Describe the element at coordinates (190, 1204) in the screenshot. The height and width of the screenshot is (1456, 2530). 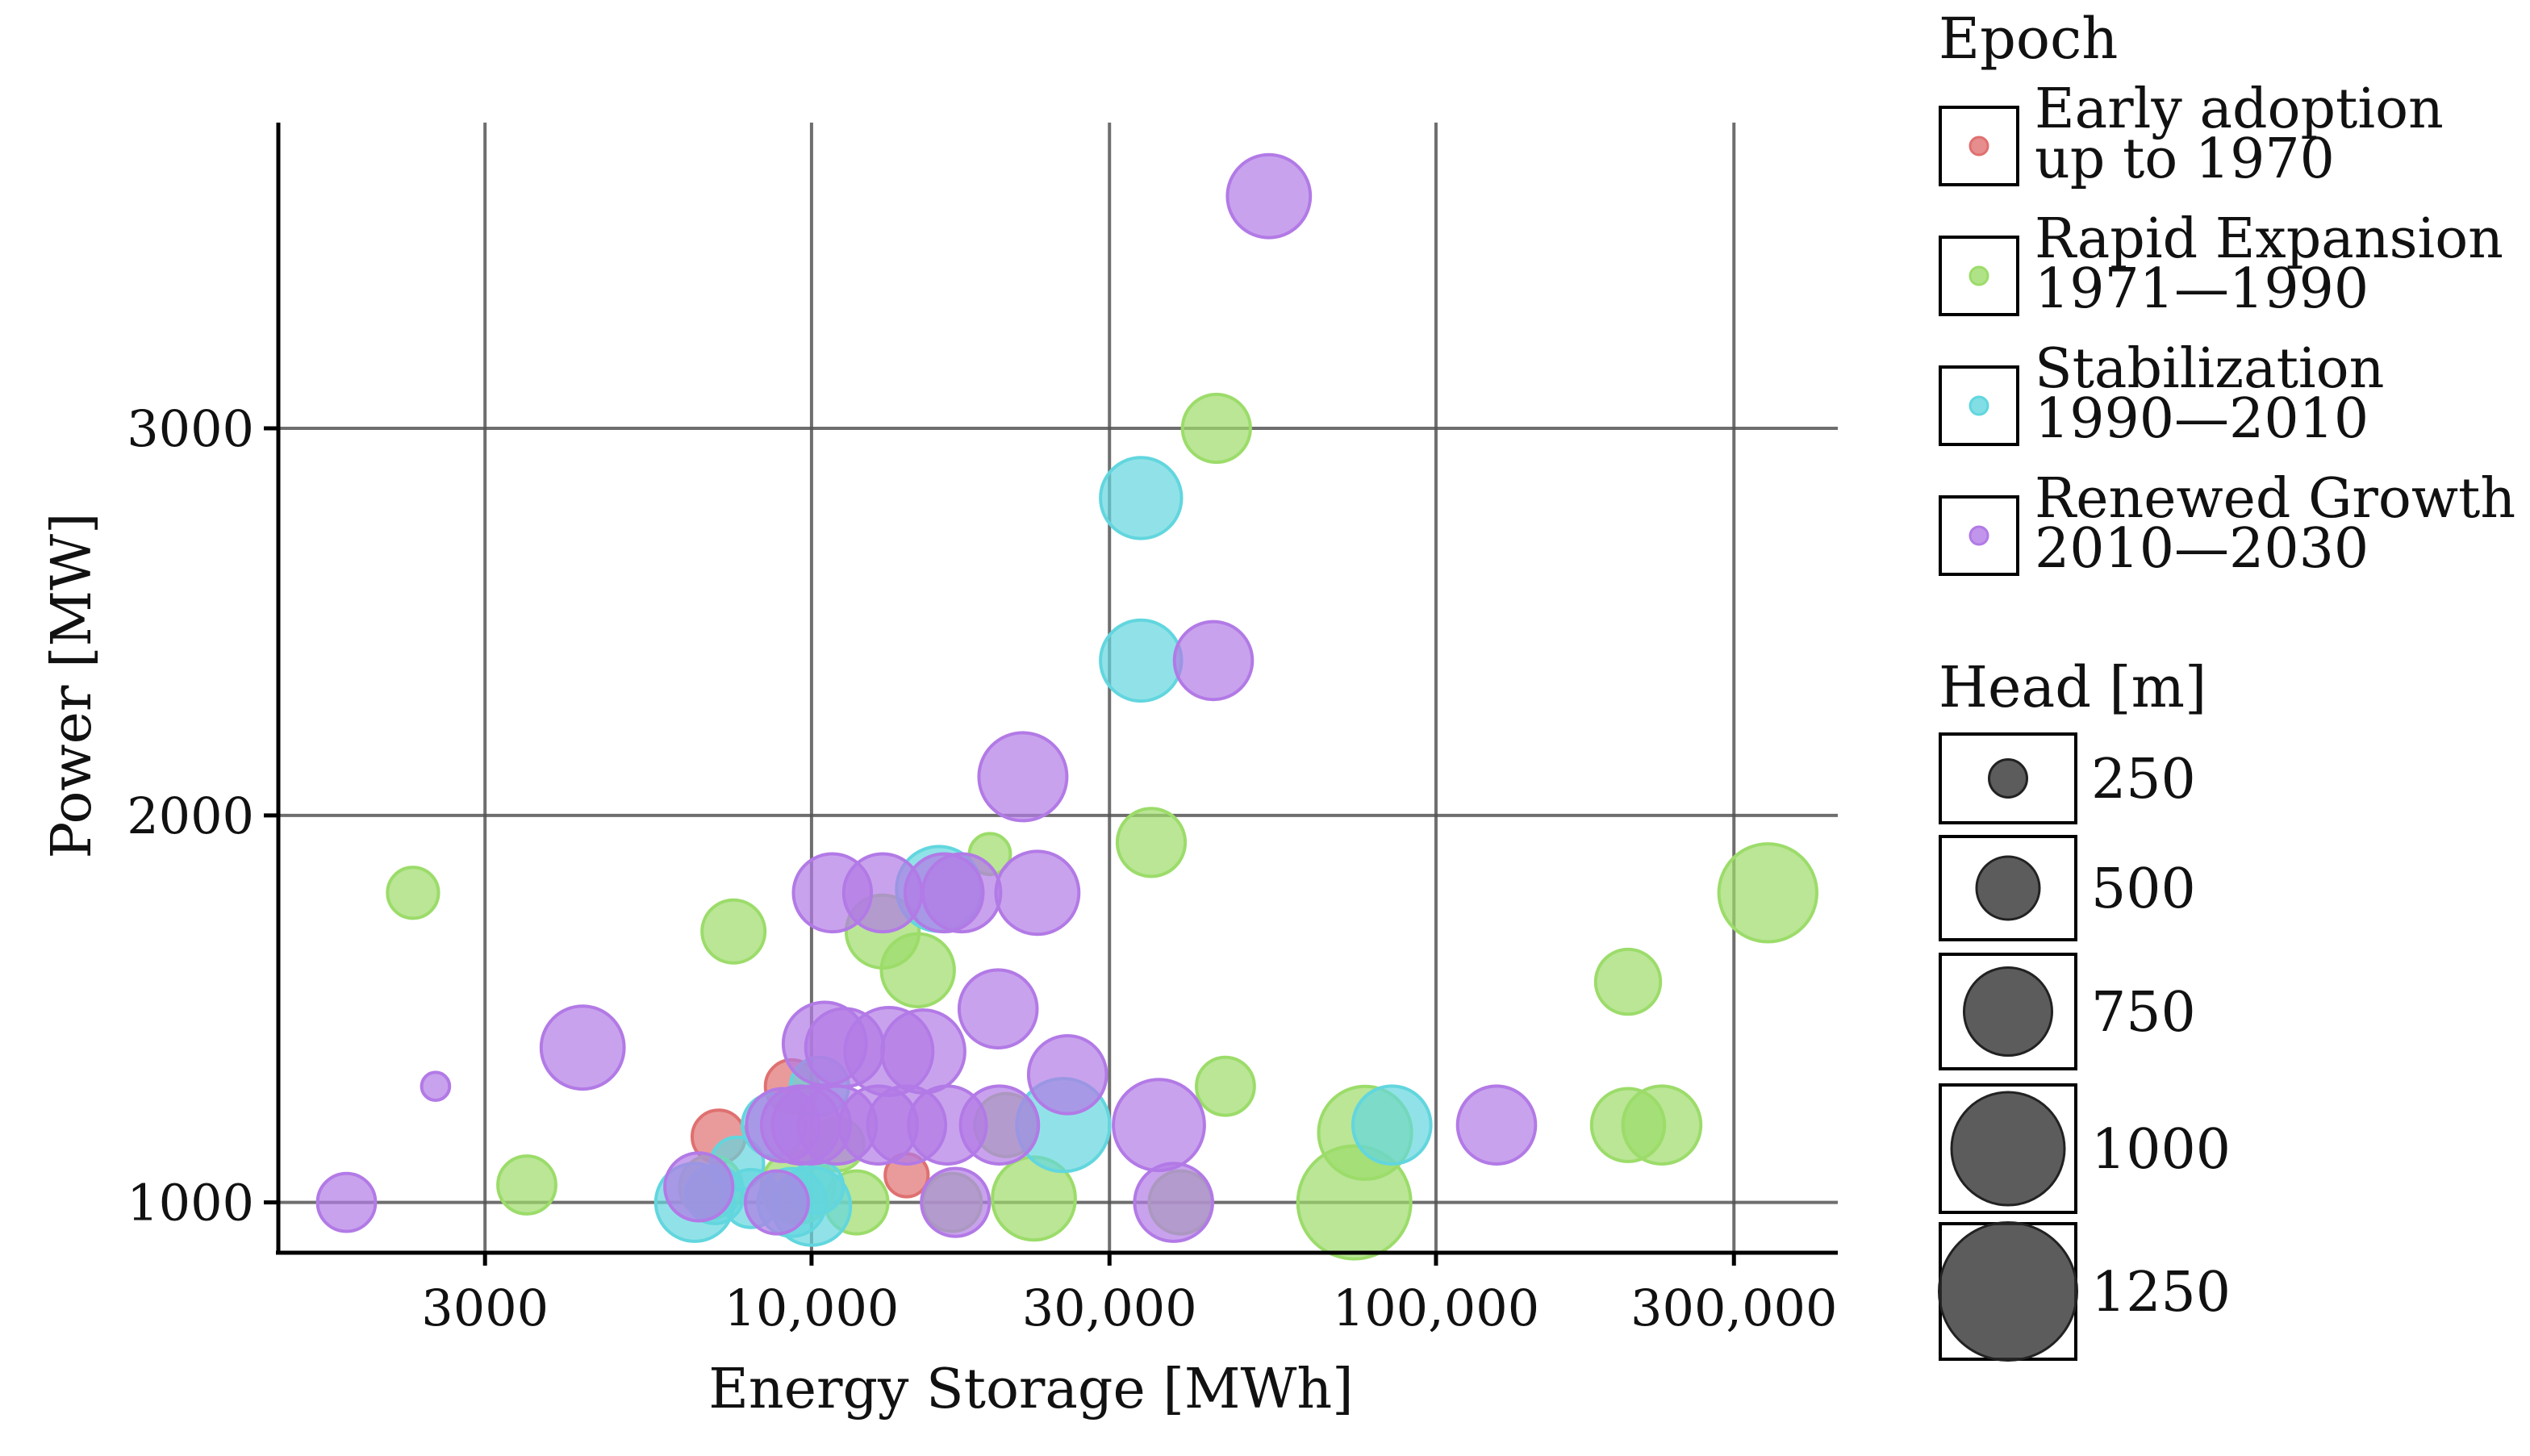
I see `y-tick-label: 1000` at that location.